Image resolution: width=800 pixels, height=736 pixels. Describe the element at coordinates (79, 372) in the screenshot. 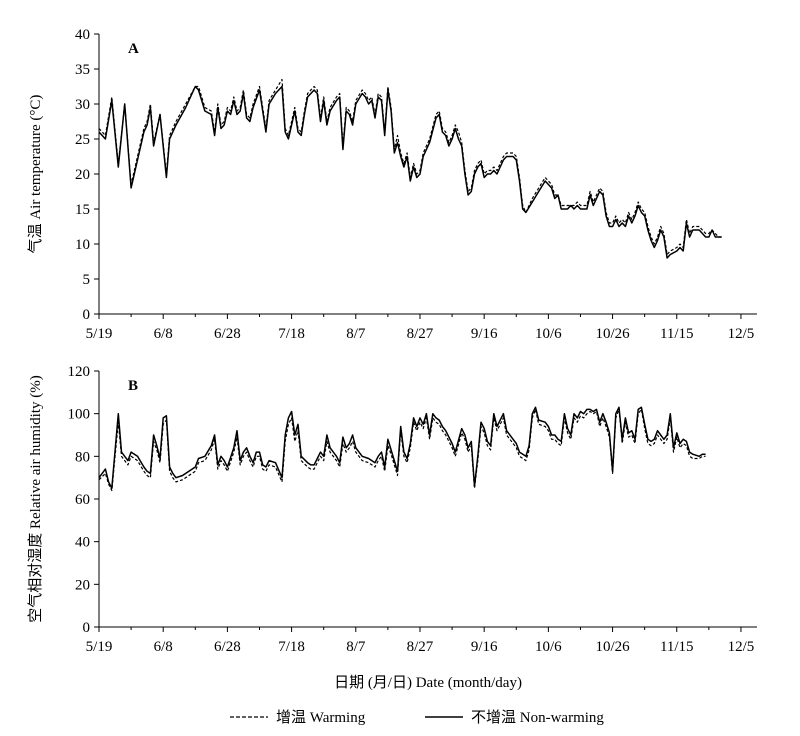

I see `panel-b-y-tick-label: 120` at that location.